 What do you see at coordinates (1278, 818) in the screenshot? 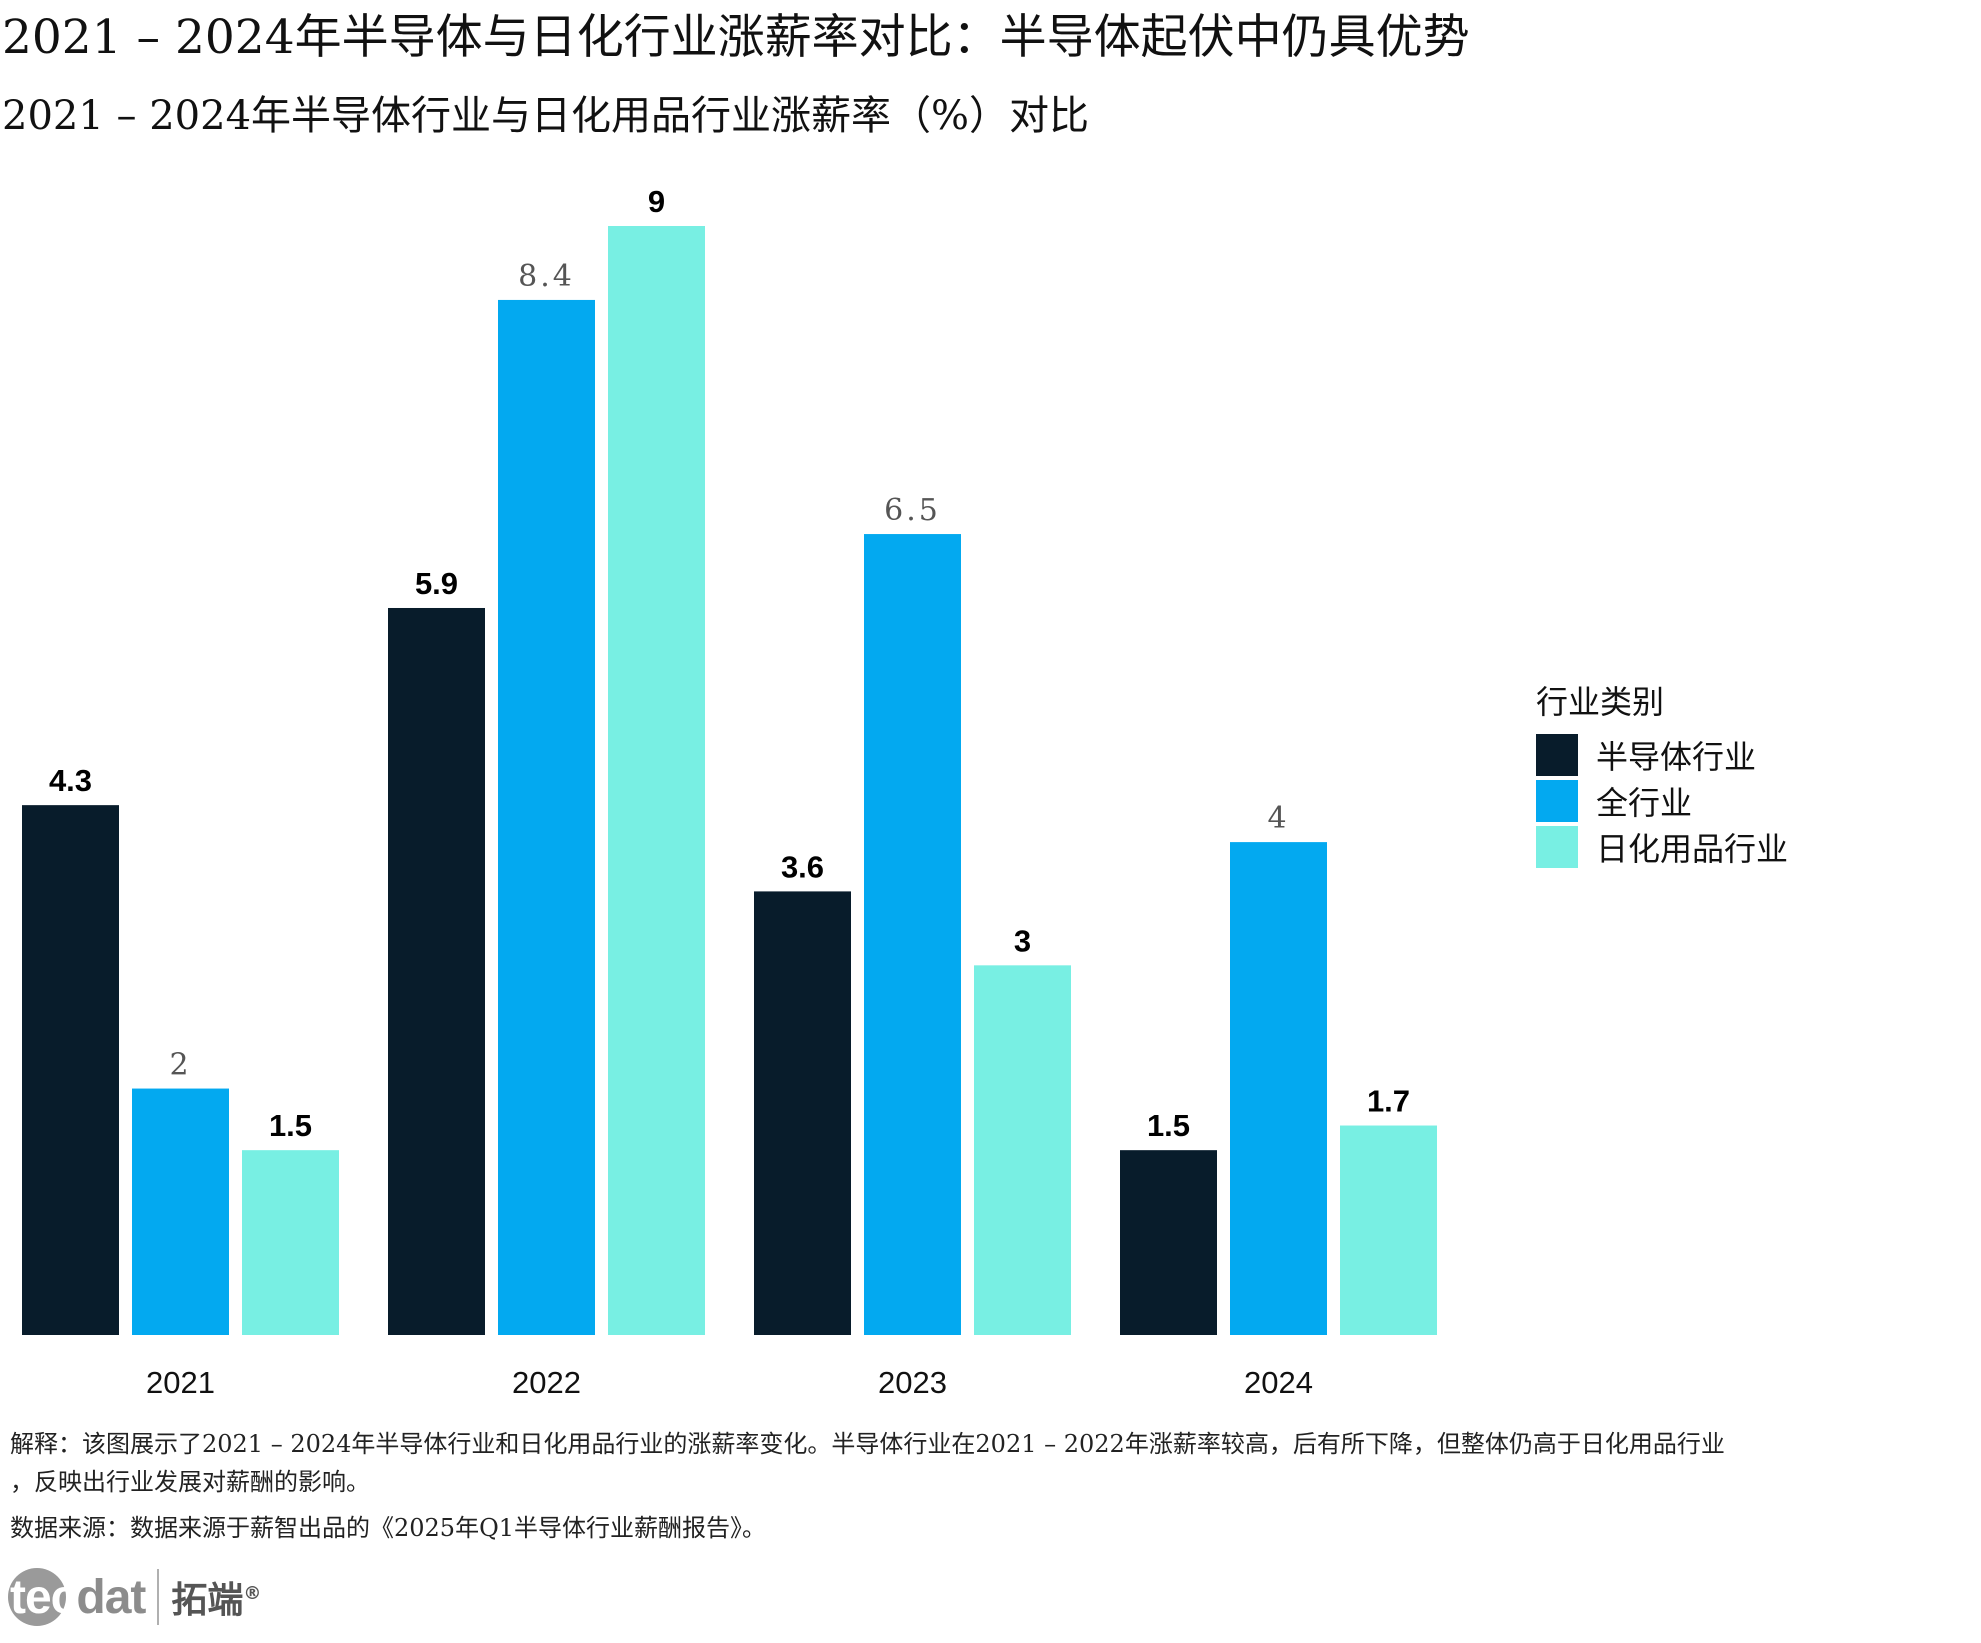
I see `data-label-2024-series-1: 4` at bounding box center [1278, 818].